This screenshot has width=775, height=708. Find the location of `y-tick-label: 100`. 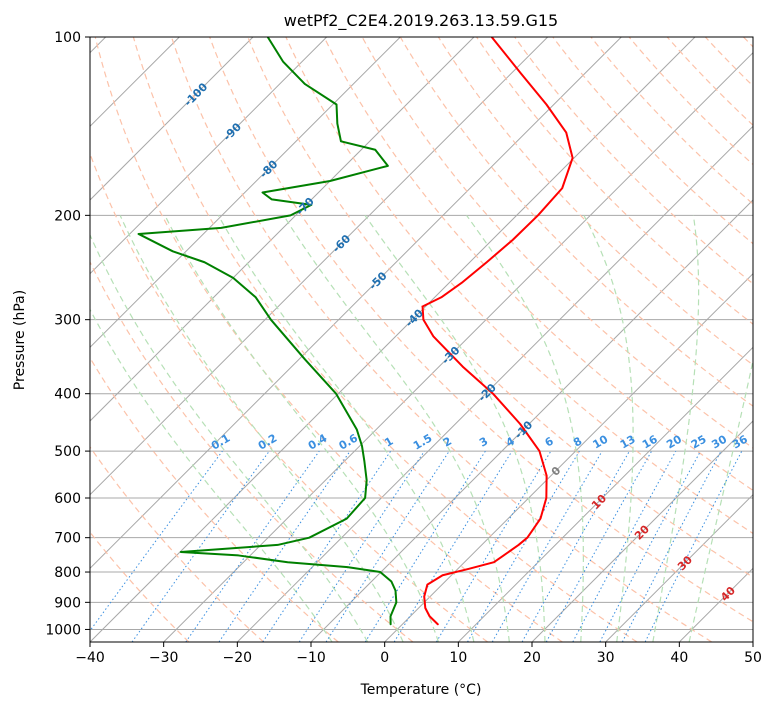

y-tick-label: 100 is located at coordinates (67, 38).